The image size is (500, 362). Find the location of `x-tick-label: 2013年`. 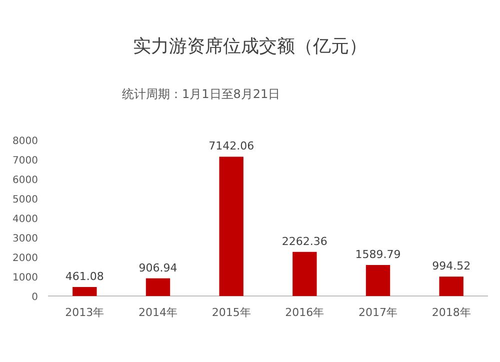

x-tick-label: 2013年 is located at coordinates (84, 312).